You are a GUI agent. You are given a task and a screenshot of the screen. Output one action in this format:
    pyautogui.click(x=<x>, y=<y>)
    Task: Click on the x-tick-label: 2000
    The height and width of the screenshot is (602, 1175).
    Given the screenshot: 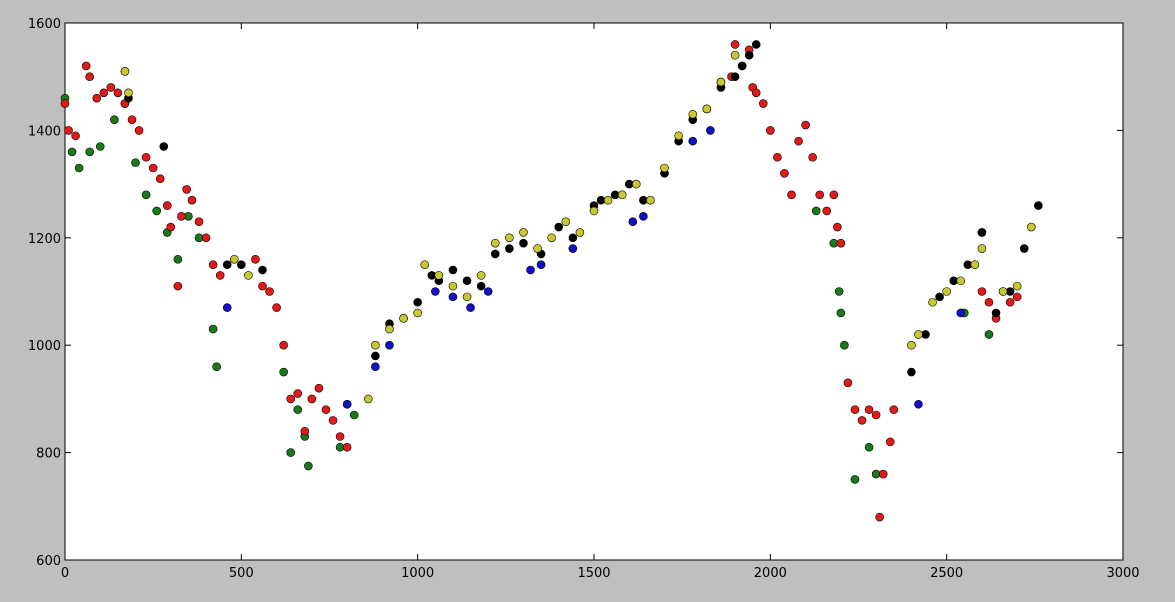 What is the action you would take?
    pyautogui.click(x=770, y=573)
    